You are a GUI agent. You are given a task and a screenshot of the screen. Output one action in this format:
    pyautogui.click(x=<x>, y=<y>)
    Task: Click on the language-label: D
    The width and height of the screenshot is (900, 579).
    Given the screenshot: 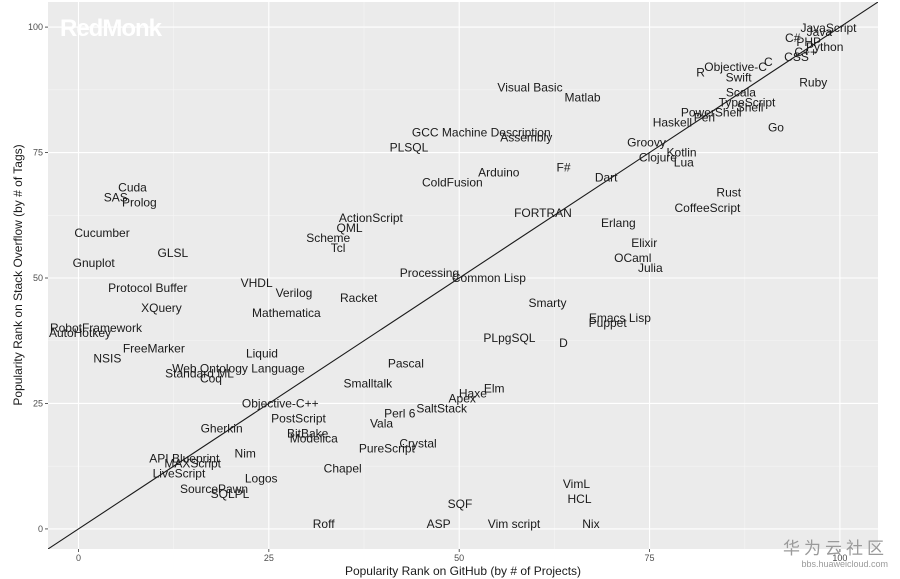 What is the action you would take?
    pyautogui.click(x=563, y=343)
    